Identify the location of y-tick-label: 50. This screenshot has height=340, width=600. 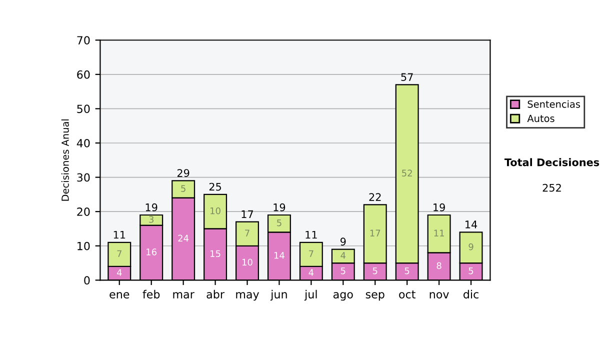
(83, 109).